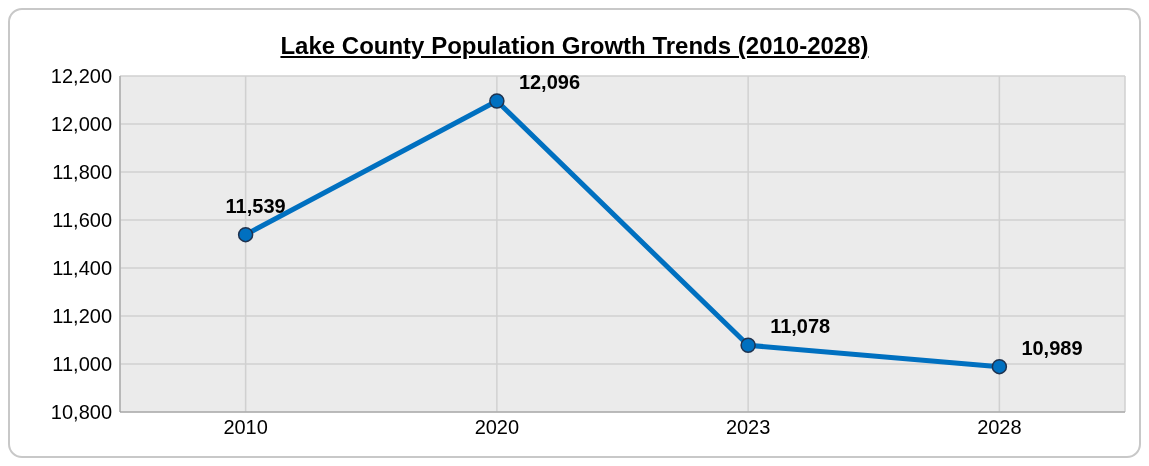  I want to click on y-tick-label: 11,400, so click(82, 268).